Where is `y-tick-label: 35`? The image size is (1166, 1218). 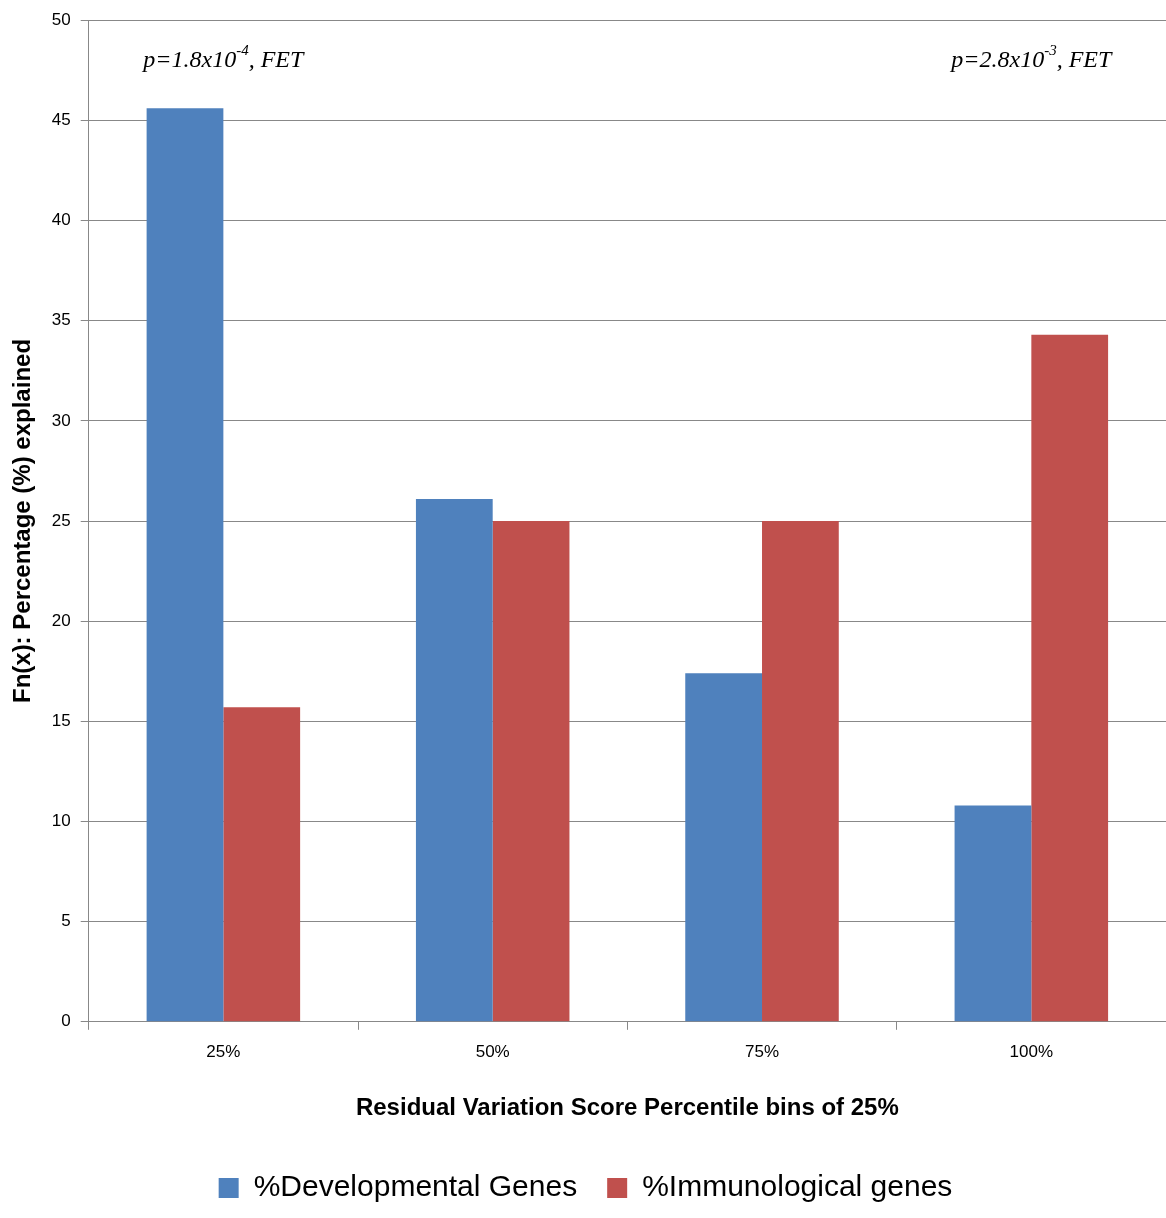 y-tick-label: 35 is located at coordinates (61, 320).